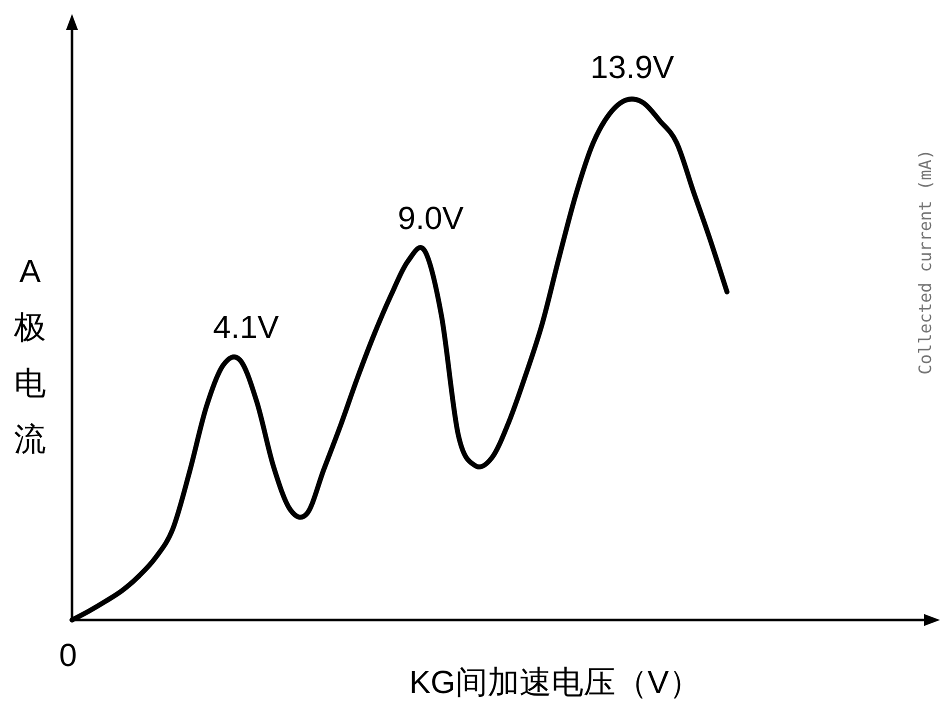 Image resolution: width=940 pixels, height=705 pixels. Describe the element at coordinates (632, 67) in the screenshot. I see `annotation: 13.9V` at that location.